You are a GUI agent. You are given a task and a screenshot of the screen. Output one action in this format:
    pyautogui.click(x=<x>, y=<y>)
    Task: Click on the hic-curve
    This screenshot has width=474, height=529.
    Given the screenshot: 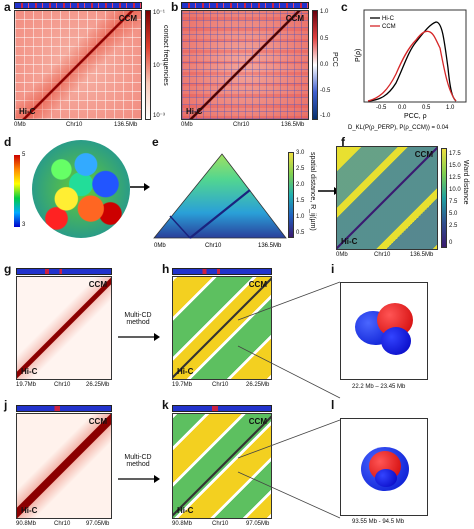 What is the action you would take?
    pyautogui.click(x=412, y=61)
    